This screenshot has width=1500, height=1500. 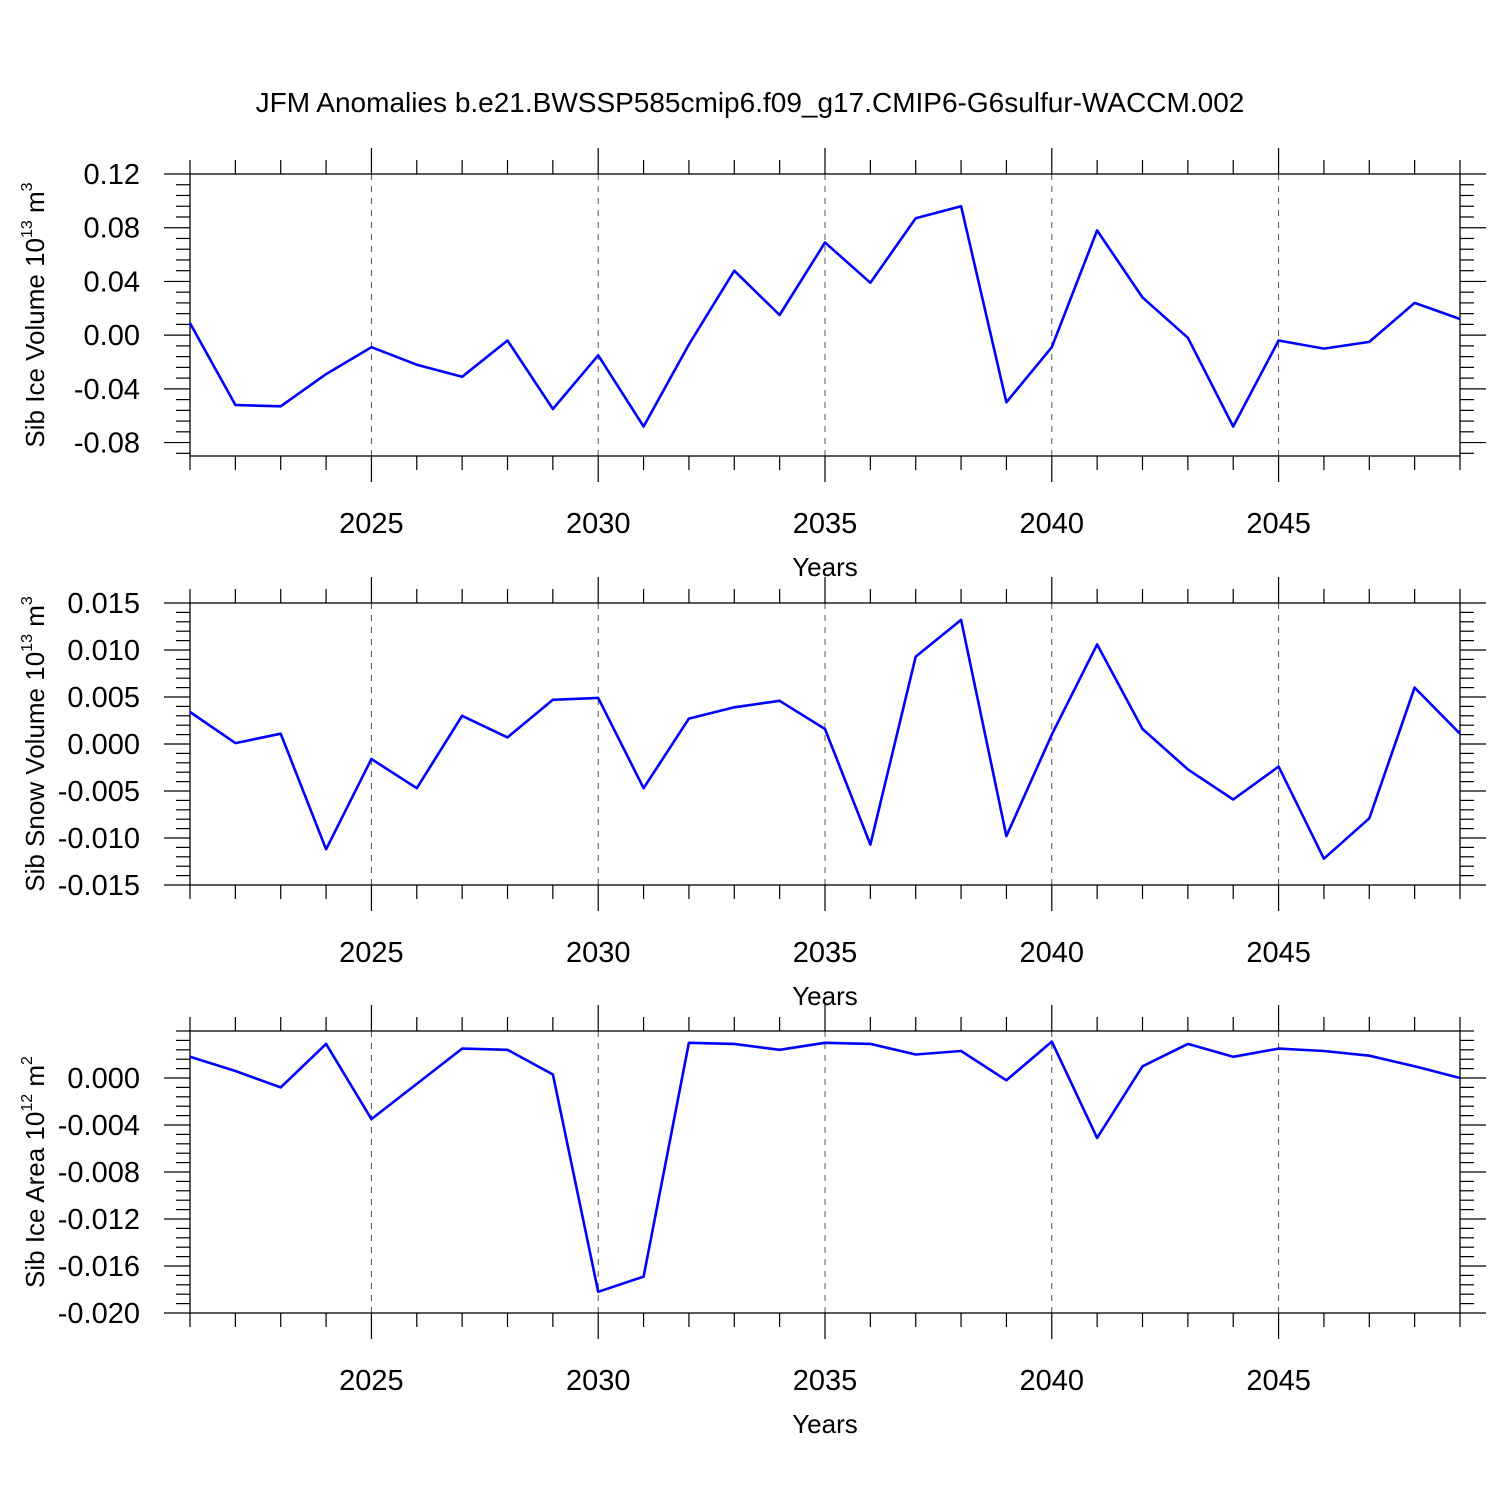 I want to click on y-axis-label: Sib Ice Volume 1013 m3, so click(x=34, y=314).